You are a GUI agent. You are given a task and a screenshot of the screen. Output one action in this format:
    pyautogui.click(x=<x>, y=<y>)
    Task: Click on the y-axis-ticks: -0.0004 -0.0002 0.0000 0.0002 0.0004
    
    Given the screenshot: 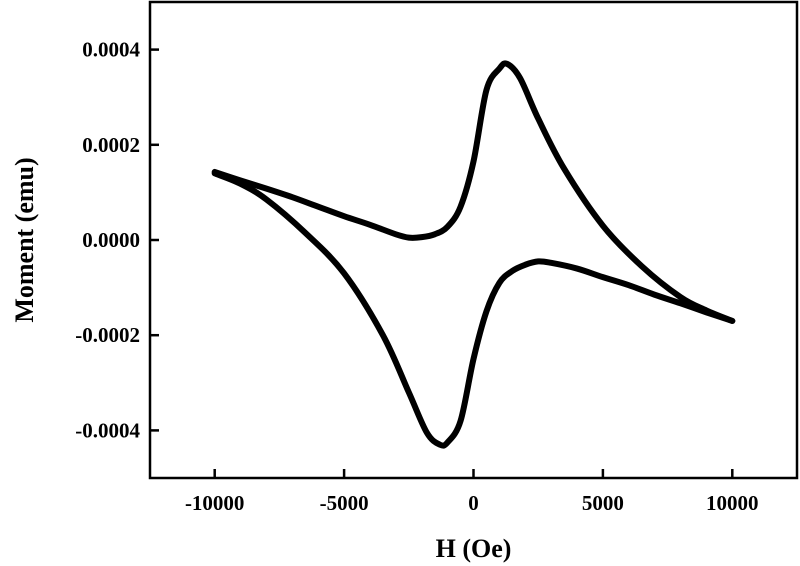 What is the action you would take?
    pyautogui.click(x=117, y=240)
    